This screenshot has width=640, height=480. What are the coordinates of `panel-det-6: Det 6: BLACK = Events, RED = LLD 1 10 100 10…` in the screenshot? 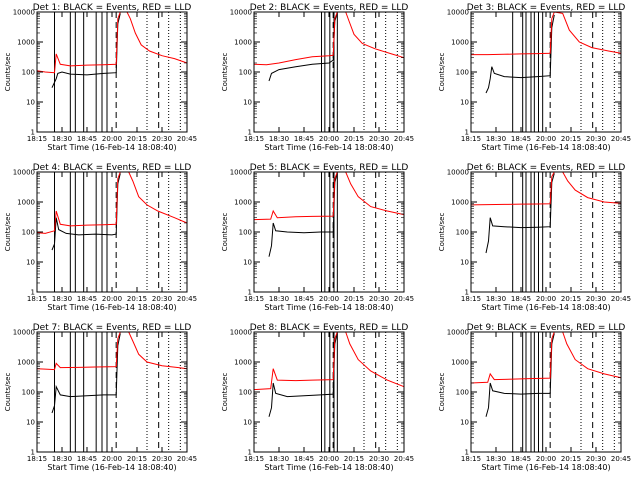 It's located at (534, 237).